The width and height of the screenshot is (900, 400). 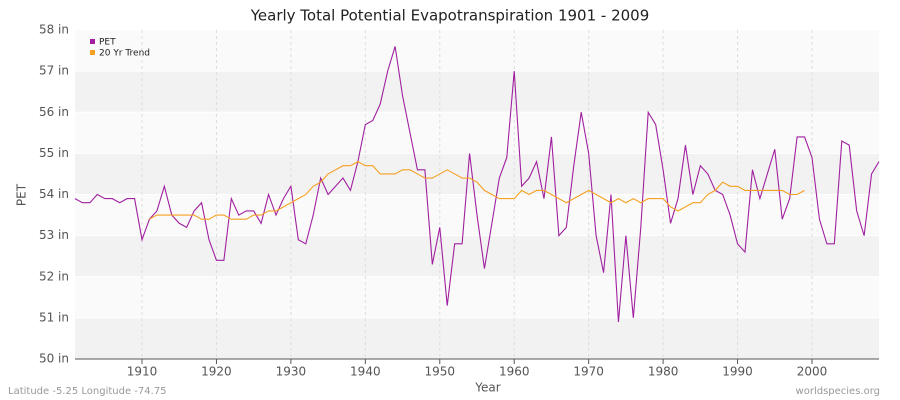 I want to click on y-tick-label: 58 in, so click(x=54, y=30).